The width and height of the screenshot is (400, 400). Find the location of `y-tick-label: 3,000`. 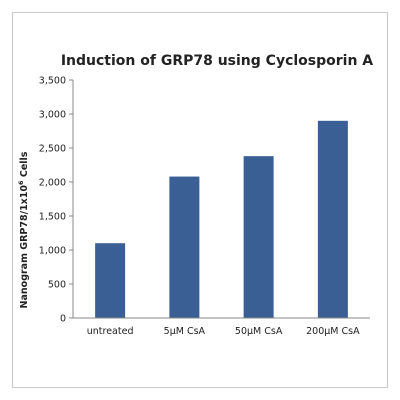

y-tick-label: 3,000 is located at coordinates (52, 115).